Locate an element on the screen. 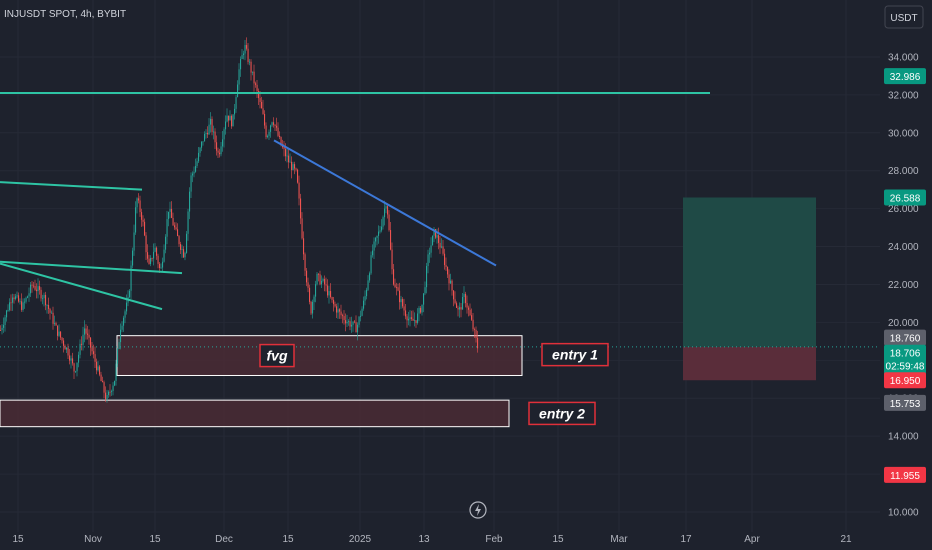 The height and width of the screenshot is (550, 932). currency-button: USDT is located at coordinates (904, 17).